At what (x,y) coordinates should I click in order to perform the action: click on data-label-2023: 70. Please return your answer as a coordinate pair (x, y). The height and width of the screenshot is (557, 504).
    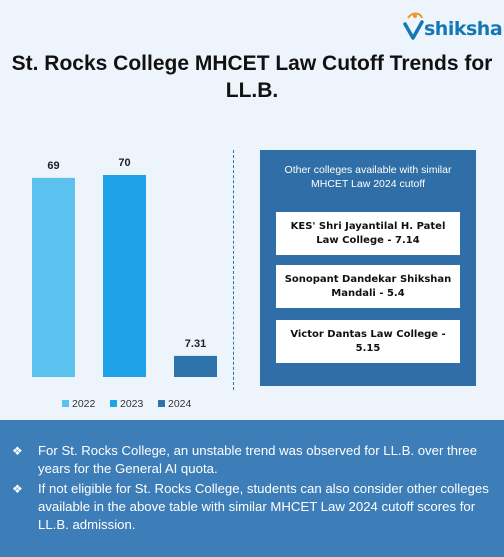
    Looking at the image, I should click on (124, 163).